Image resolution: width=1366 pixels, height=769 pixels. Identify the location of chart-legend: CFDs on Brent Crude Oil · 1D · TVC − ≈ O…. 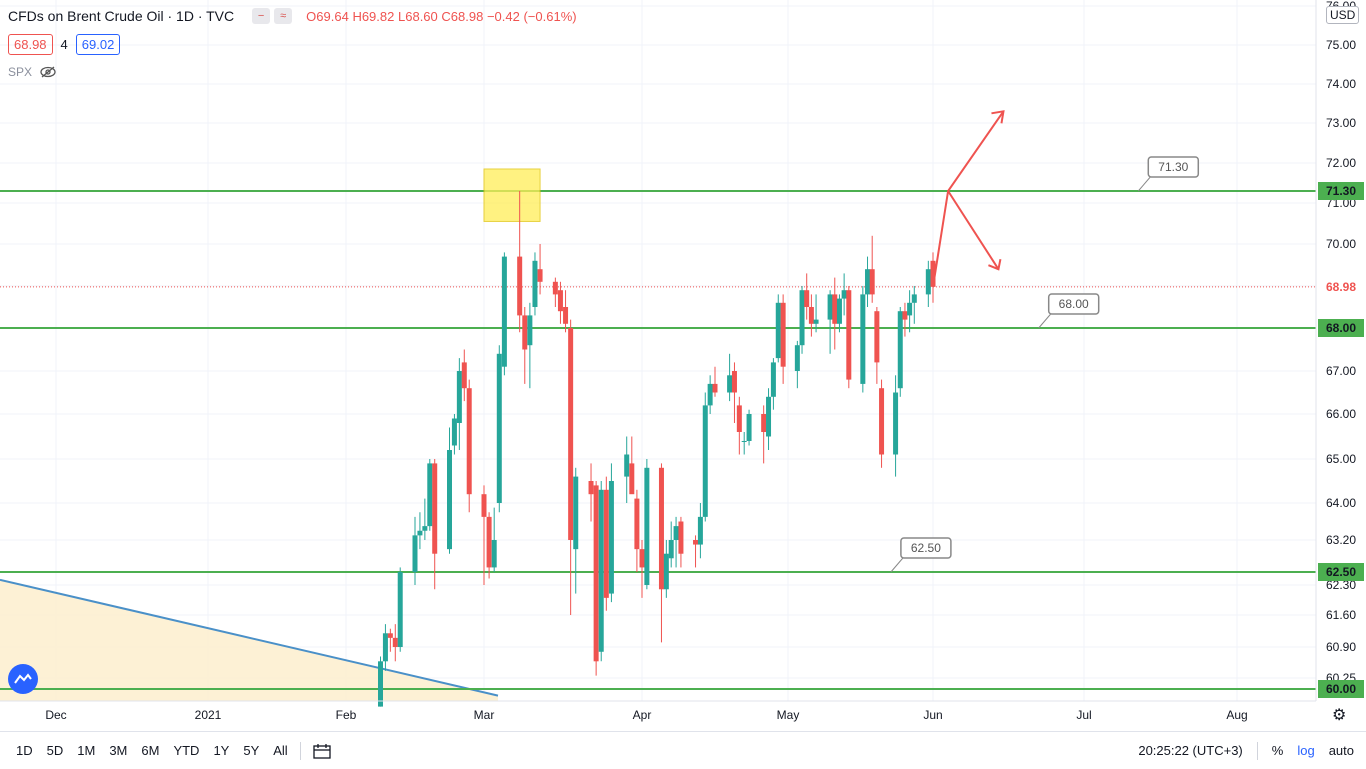
(292, 16).